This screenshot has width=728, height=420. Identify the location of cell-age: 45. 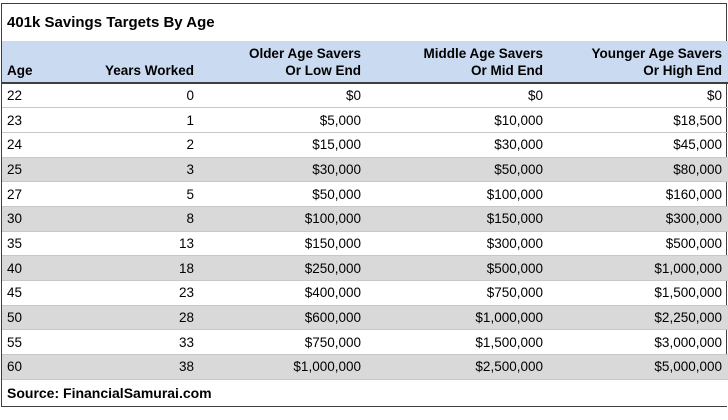
(31, 293).